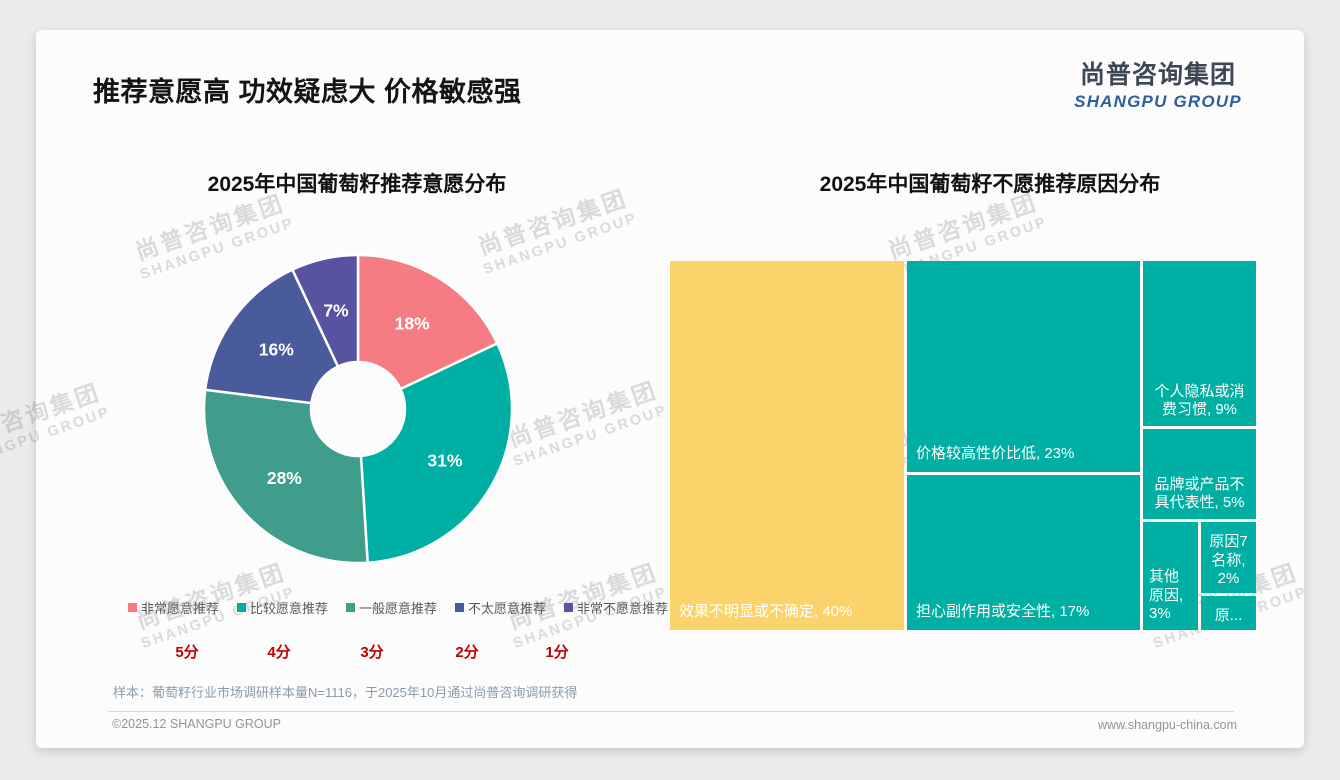 The height and width of the screenshot is (780, 1340). Describe the element at coordinates (372, 652) in the screenshot. I see `score-label-3: 3分` at that location.